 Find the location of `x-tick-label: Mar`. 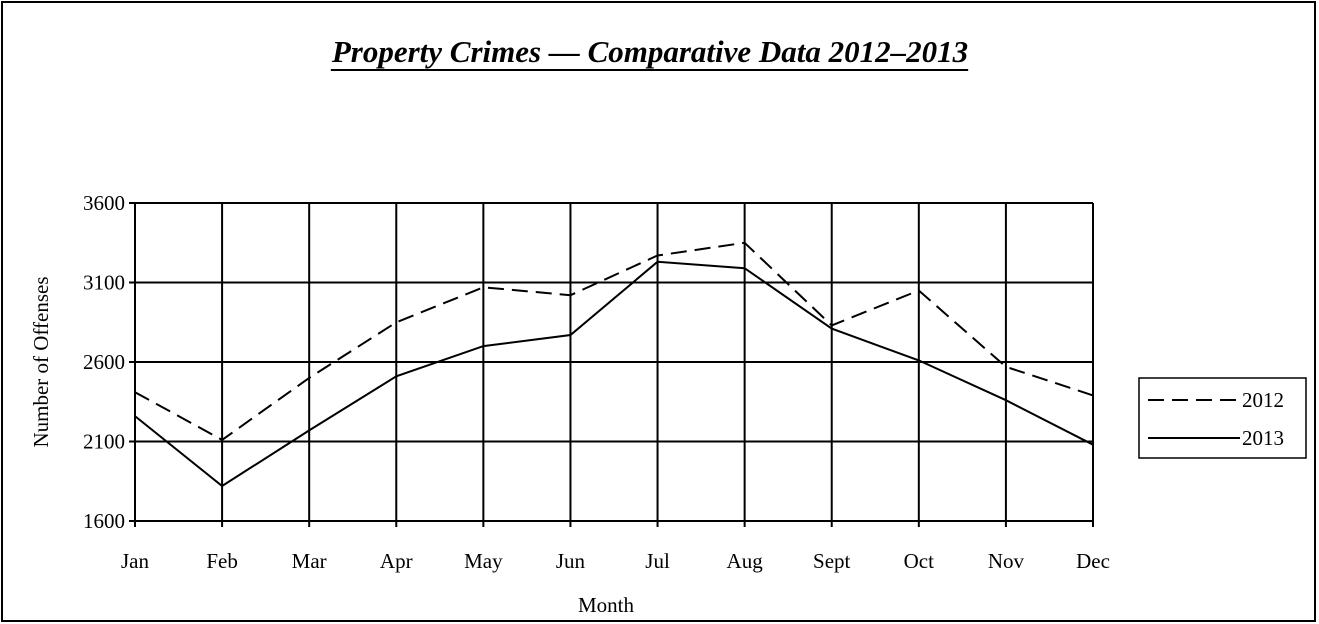

x-tick-label: Mar is located at coordinates (309, 561).